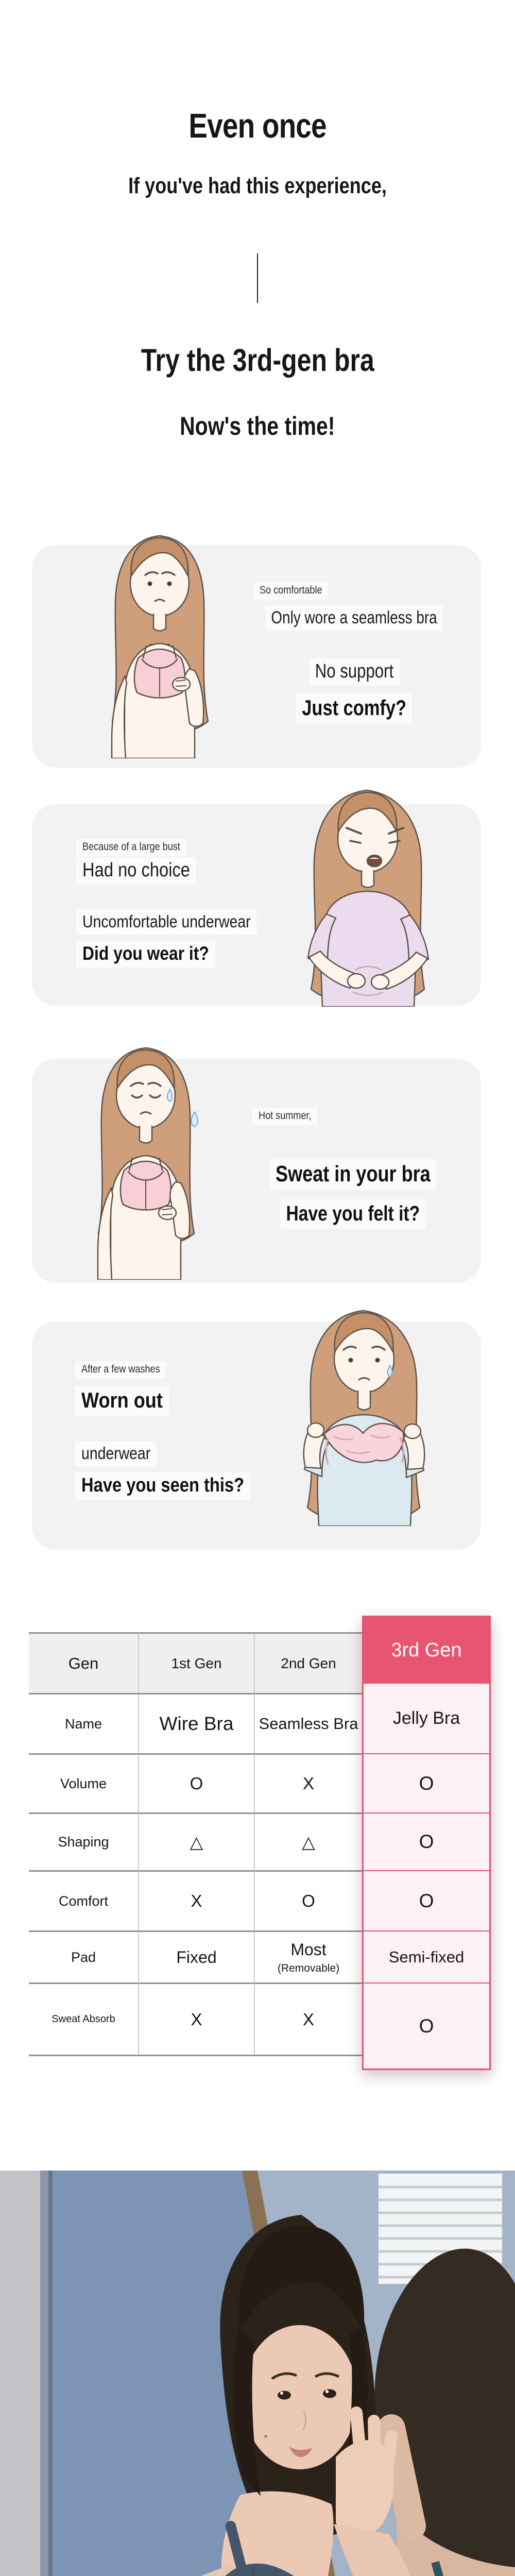  I want to click on cell-volume-1st: O, so click(197, 1783).